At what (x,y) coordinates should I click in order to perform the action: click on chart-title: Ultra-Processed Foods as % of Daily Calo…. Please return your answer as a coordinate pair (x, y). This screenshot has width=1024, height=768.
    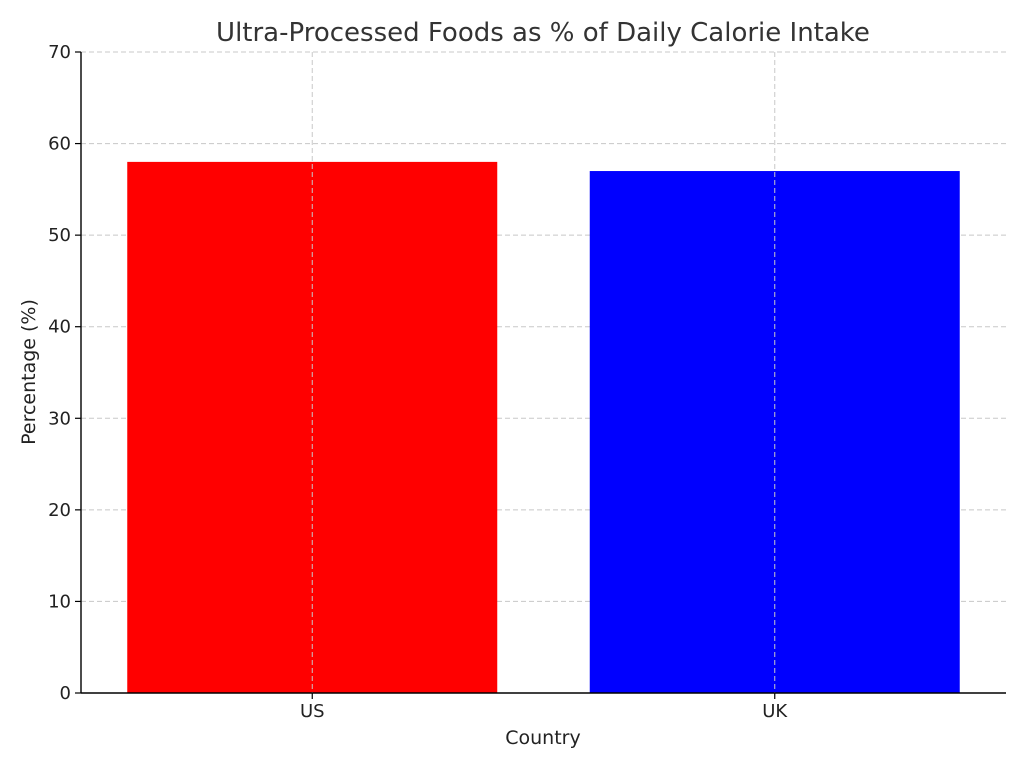
    Looking at the image, I should click on (543, 33).